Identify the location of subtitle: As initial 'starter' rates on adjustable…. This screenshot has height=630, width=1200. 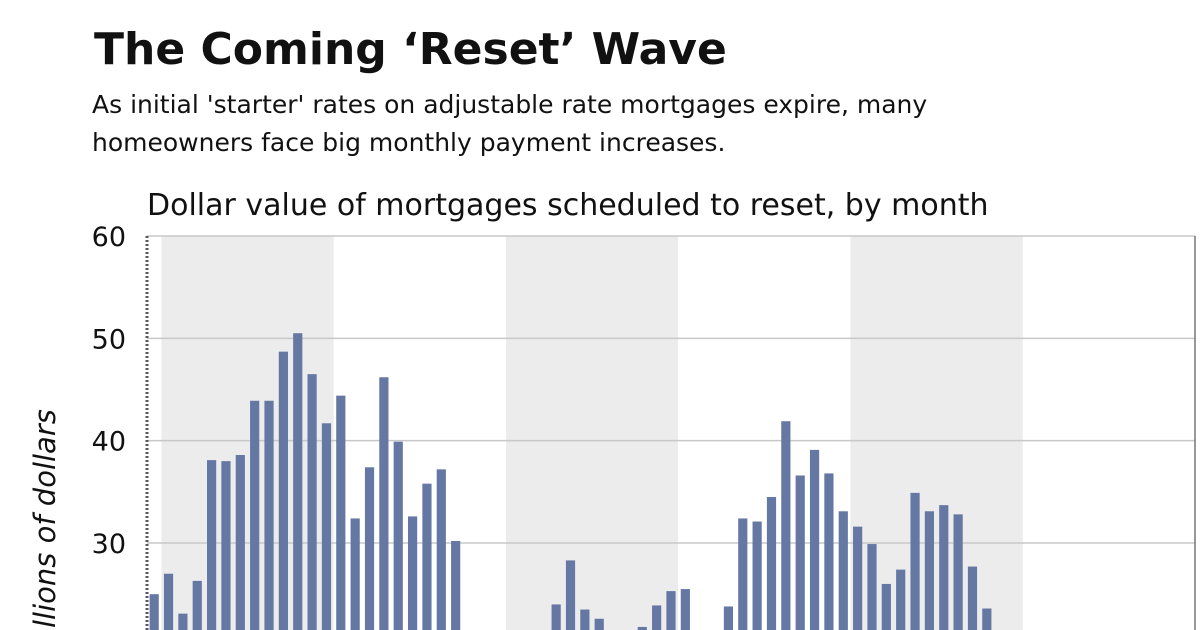
(509, 104).